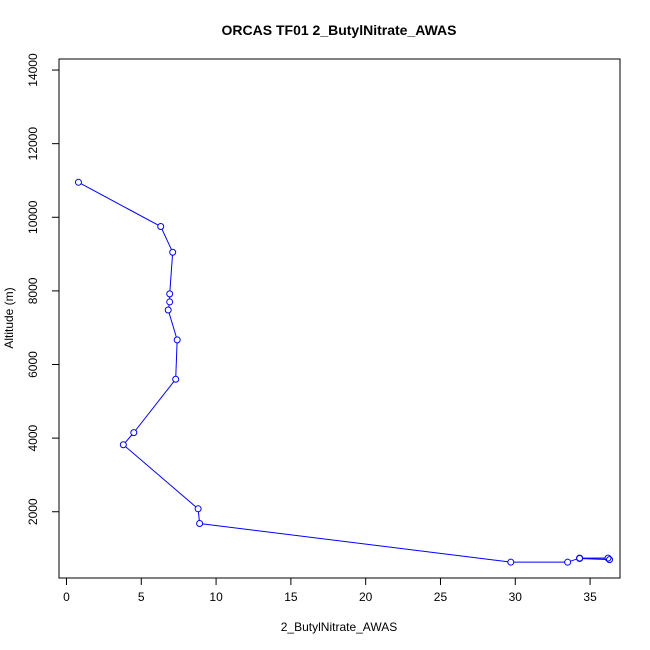 Image resolution: width=650 pixels, height=650 pixels. What do you see at coordinates (33, 290) in the screenshot?
I see `y-tick-label: 8000` at bounding box center [33, 290].